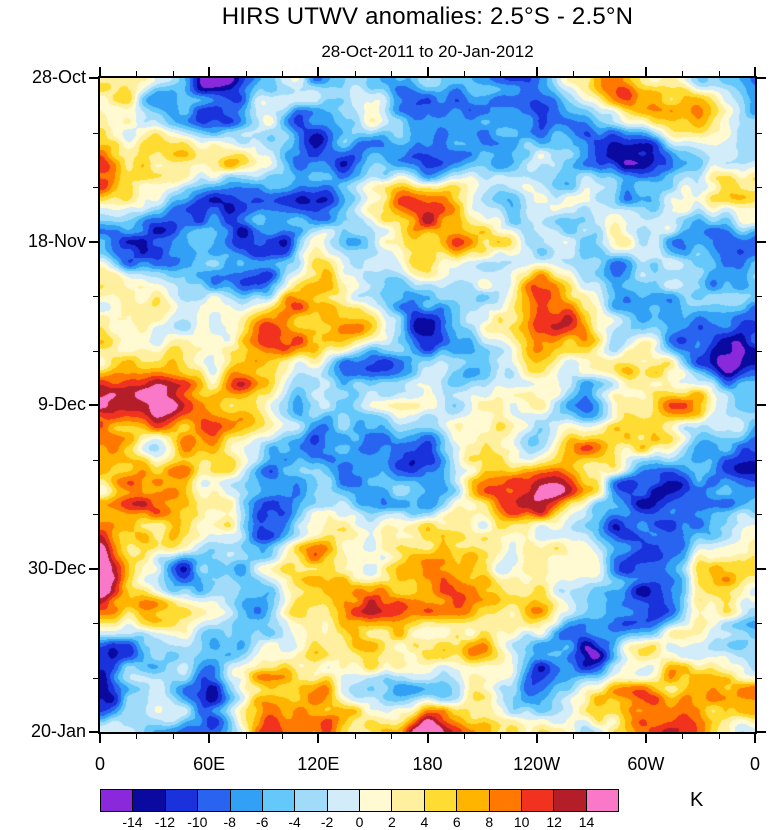  I want to click on colorbar-tick-label: -6, so click(262, 822).